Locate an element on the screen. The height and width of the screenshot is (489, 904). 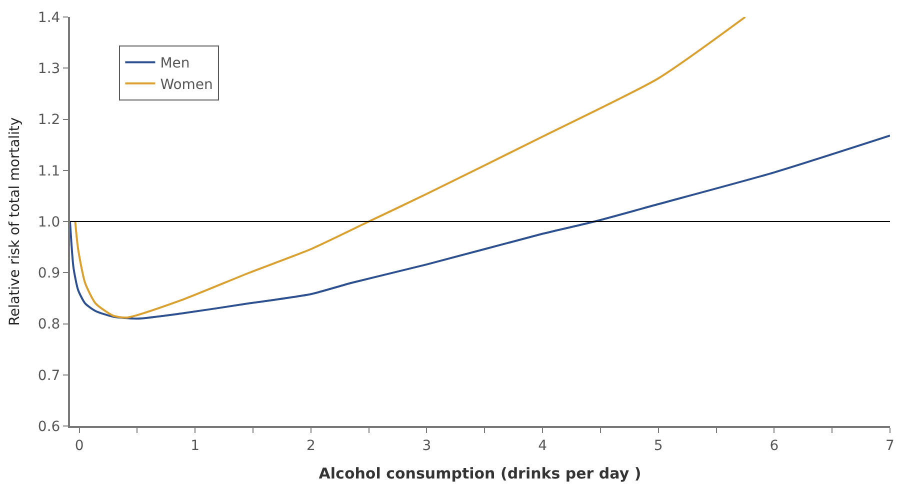
y-tick-label: 0.7 is located at coordinates (49, 376).